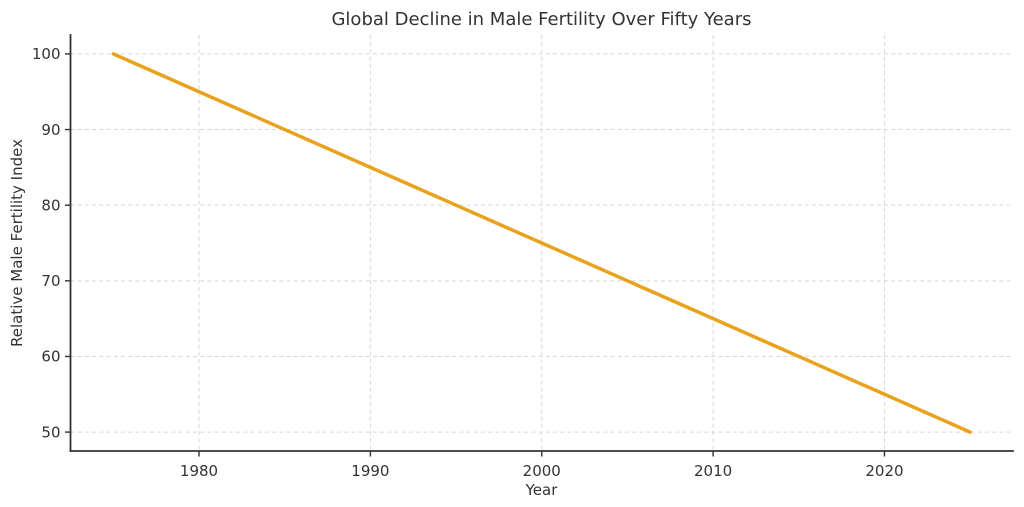 The height and width of the screenshot is (507, 1024). What do you see at coordinates (50, 432) in the screenshot?
I see `y-tick-label: 50` at bounding box center [50, 432].